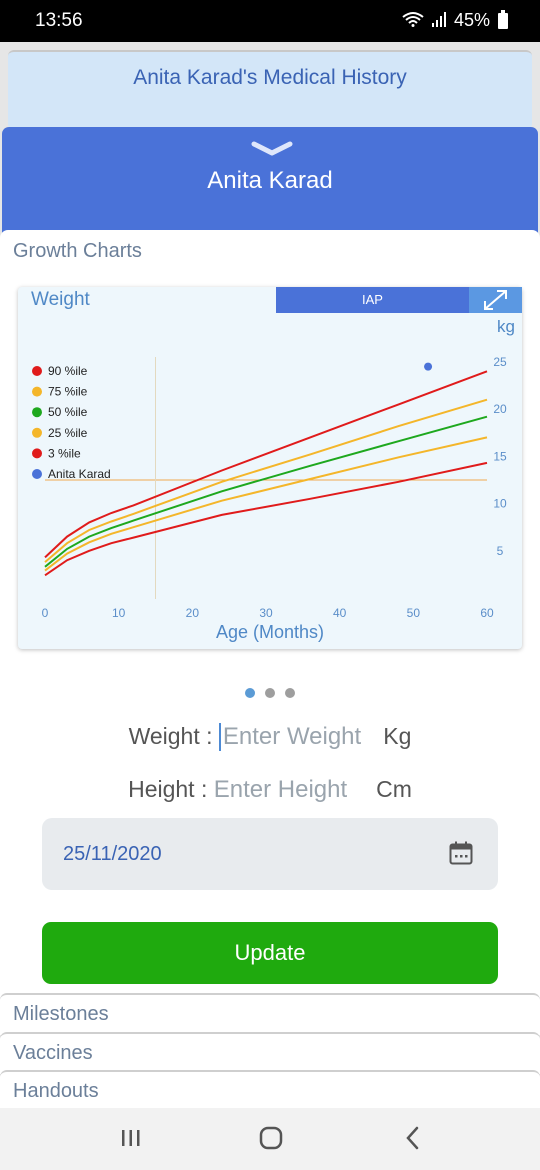 Image resolution: width=540 pixels, height=1170 pixels. I want to click on legend-label: 25 %ile, so click(68, 433).